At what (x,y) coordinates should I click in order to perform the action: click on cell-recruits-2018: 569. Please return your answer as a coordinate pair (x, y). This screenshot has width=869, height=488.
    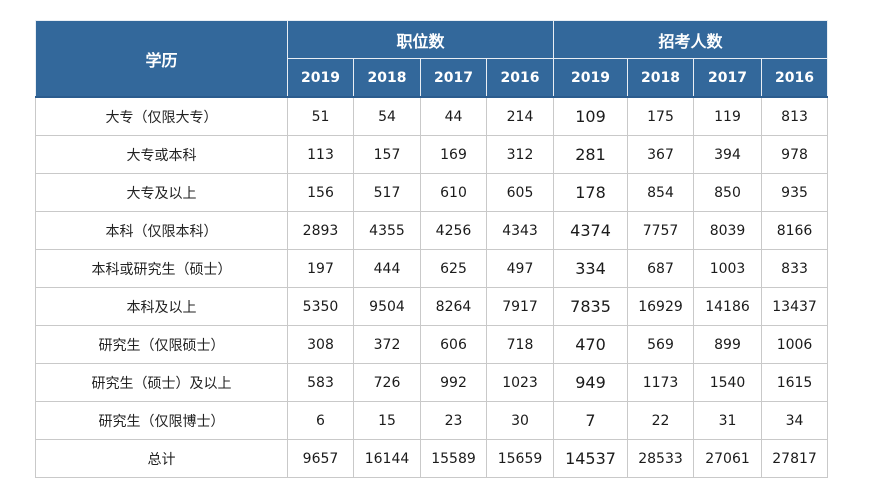
    Looking at the image, I should click on (661, 344).